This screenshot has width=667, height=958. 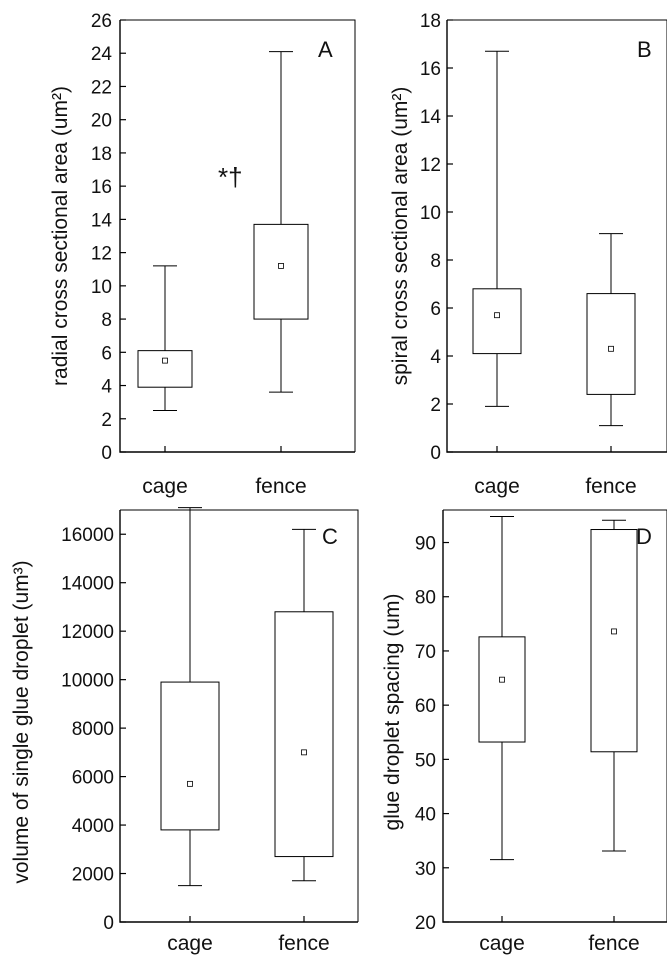 I want to click on panel-d-xtick-fence: fence, so click(x=613, y=943).